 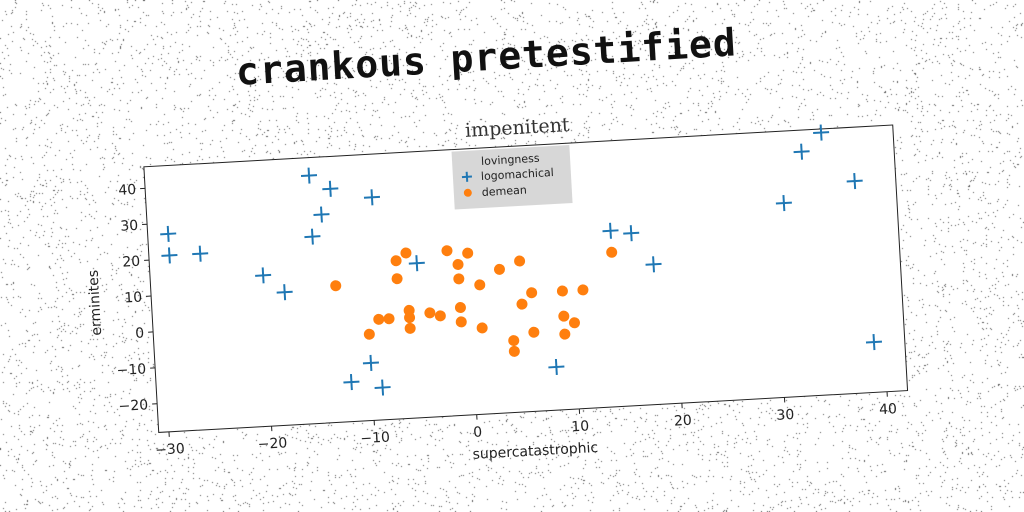 What do you see at coordinates (133, 406) in the screenshot?
I see `y-tick-label: −20` at bounding box center [133, 406].